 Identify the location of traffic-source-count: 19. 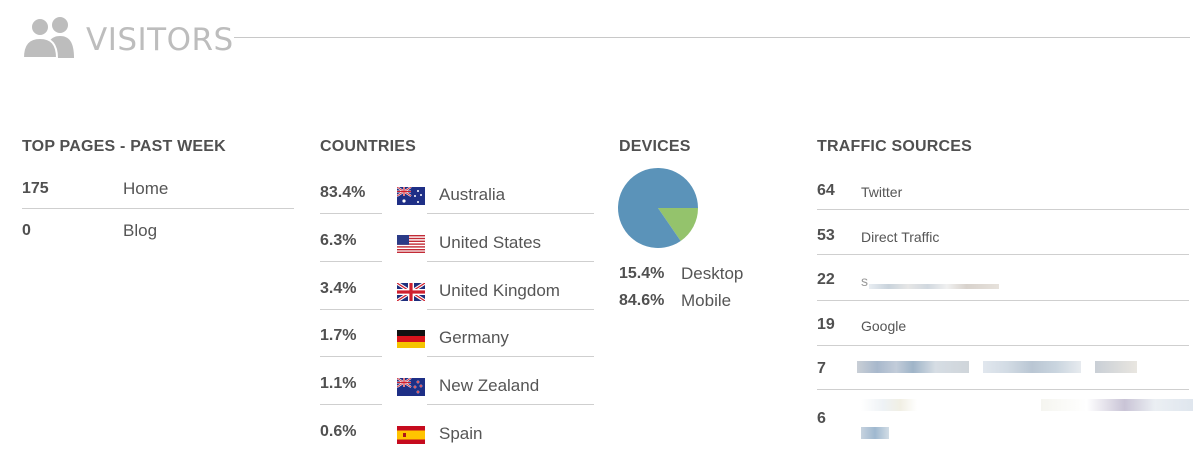
(826, 324).